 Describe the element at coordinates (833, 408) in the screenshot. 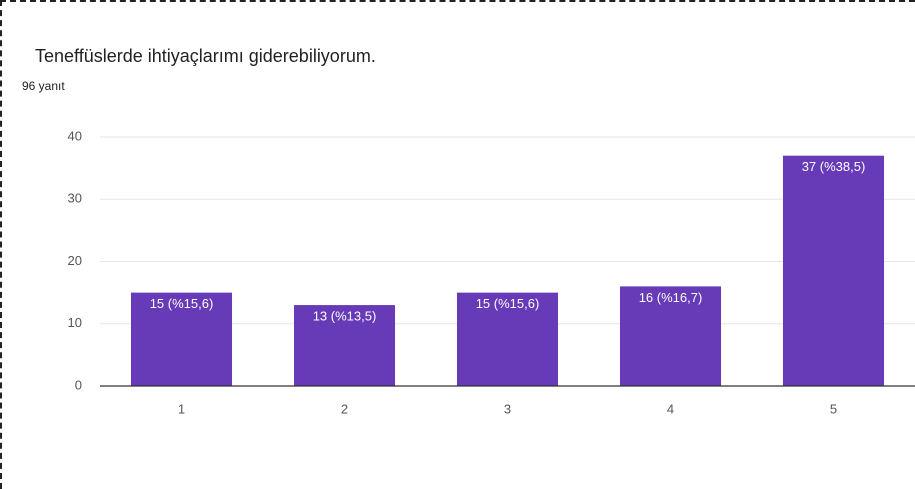

I see `x-tick-label: 5` at that location.